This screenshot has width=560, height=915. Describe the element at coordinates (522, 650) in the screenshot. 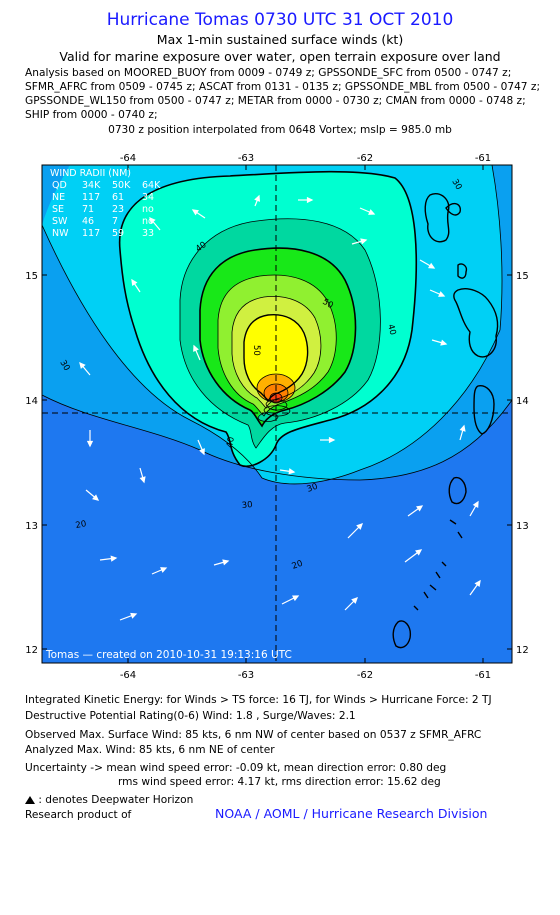

I see `lat-tick-right: 12` at that location.